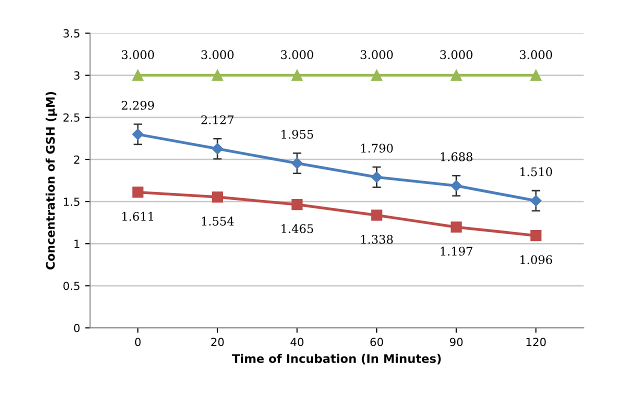 The height and width of the screenshot is (415, 617). What do you see at coordinates (71, 286) in the screenshot?
I see `y-tick-label: 0.5` at bounding box center [71, 286].